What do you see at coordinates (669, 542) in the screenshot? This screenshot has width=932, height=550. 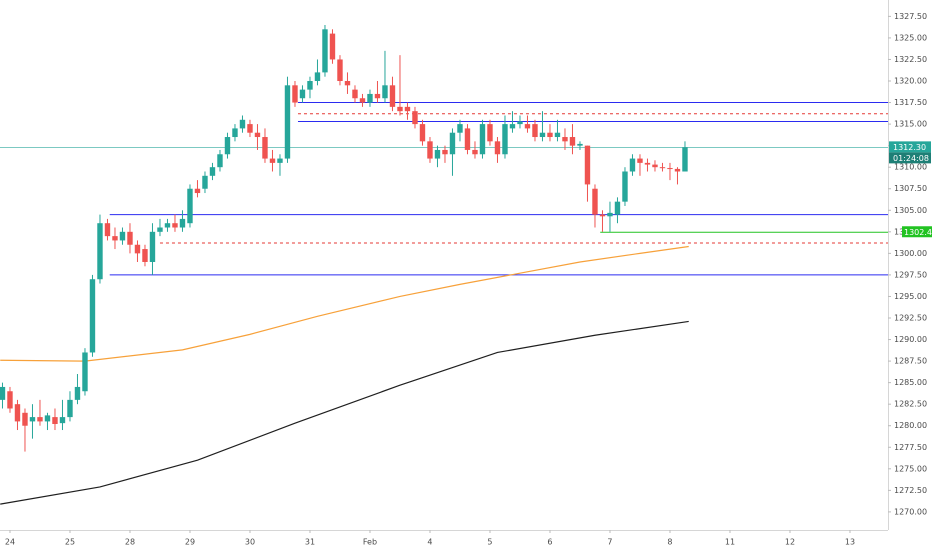 I see `x-tick-label: 8` at bounding box center [669, 542].